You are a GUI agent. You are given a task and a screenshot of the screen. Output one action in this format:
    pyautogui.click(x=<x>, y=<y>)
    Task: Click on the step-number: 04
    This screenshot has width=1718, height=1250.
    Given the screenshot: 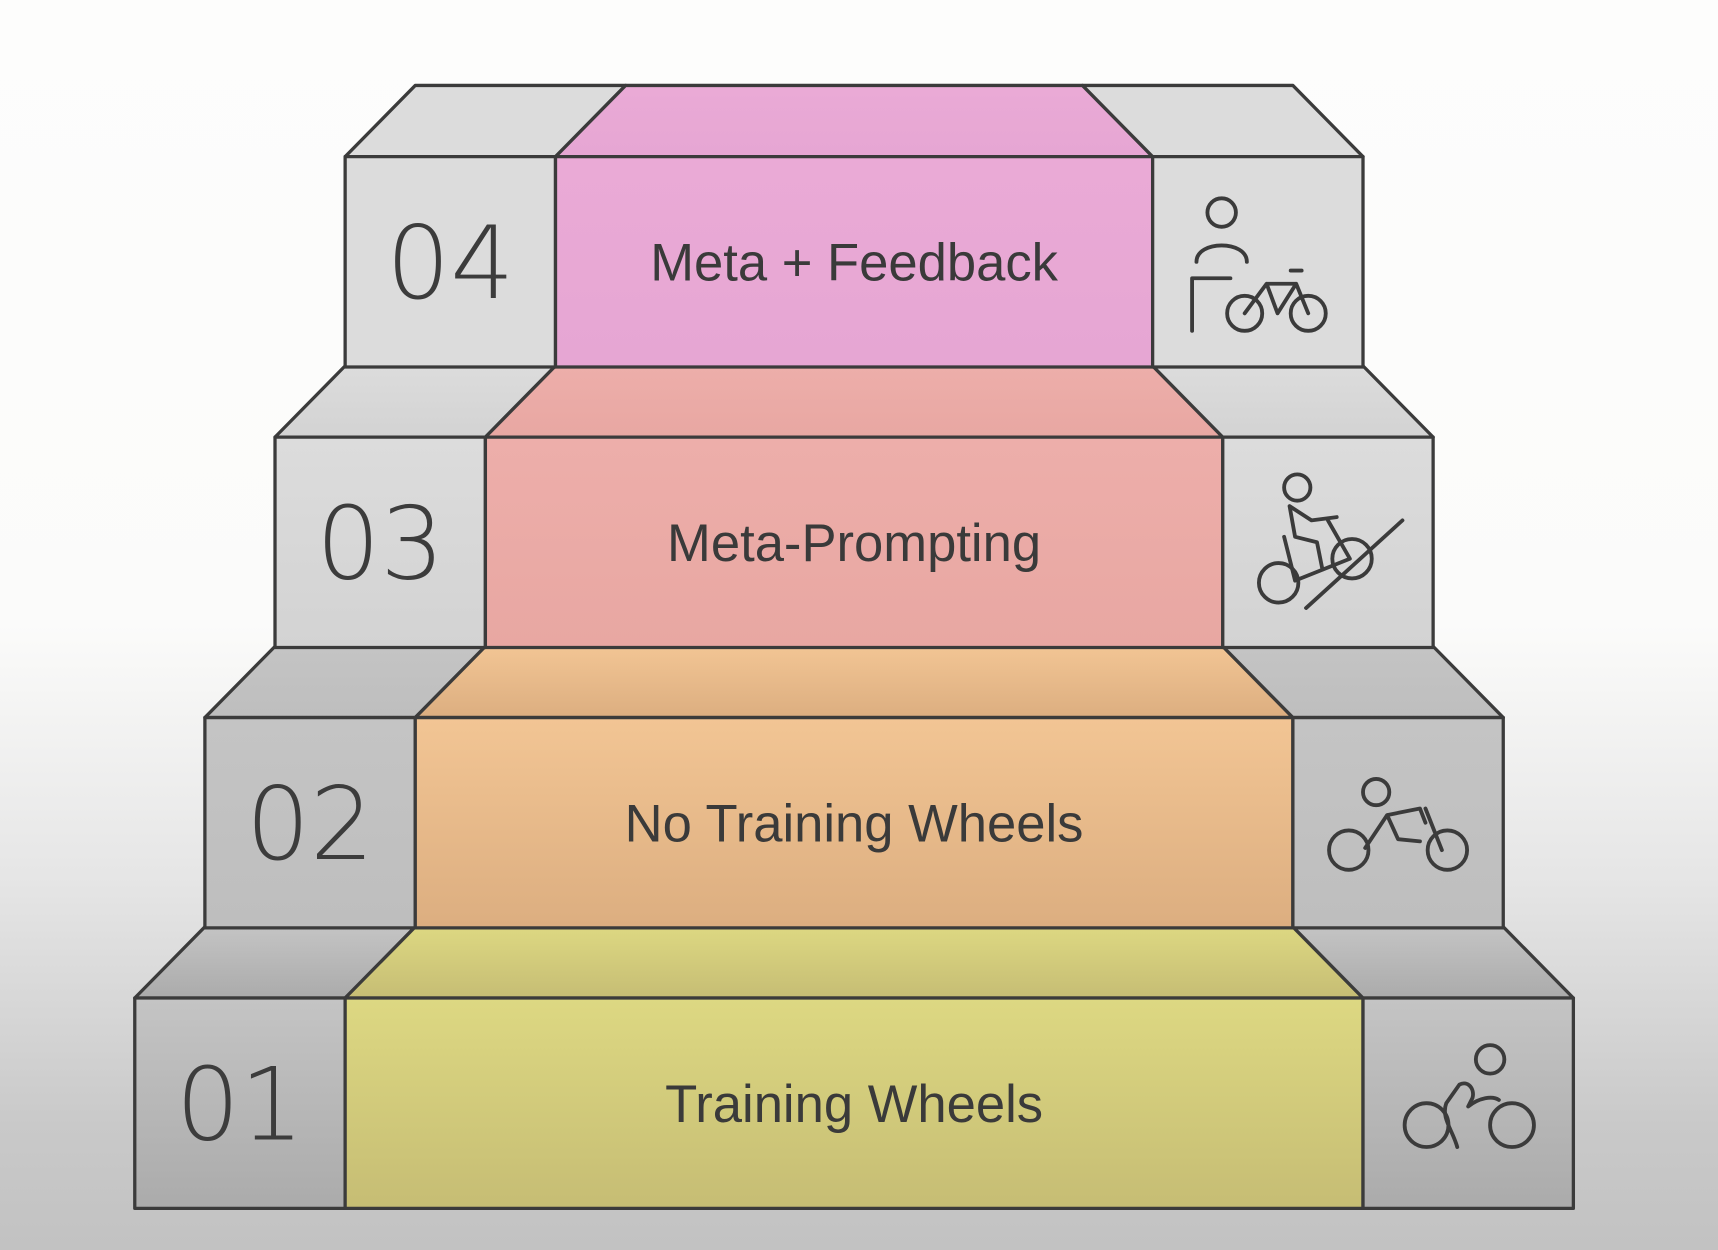 What is the action you would take?
    pyautogui.click(x=450, y=263)
    